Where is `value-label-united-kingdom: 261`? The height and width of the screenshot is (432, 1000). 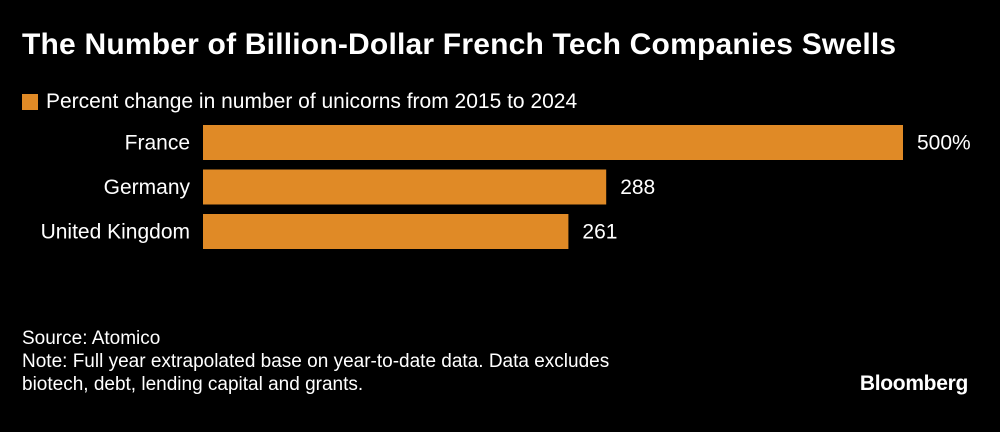
value-label-united-kingdom: 261 is located at coordinates (599, 232).